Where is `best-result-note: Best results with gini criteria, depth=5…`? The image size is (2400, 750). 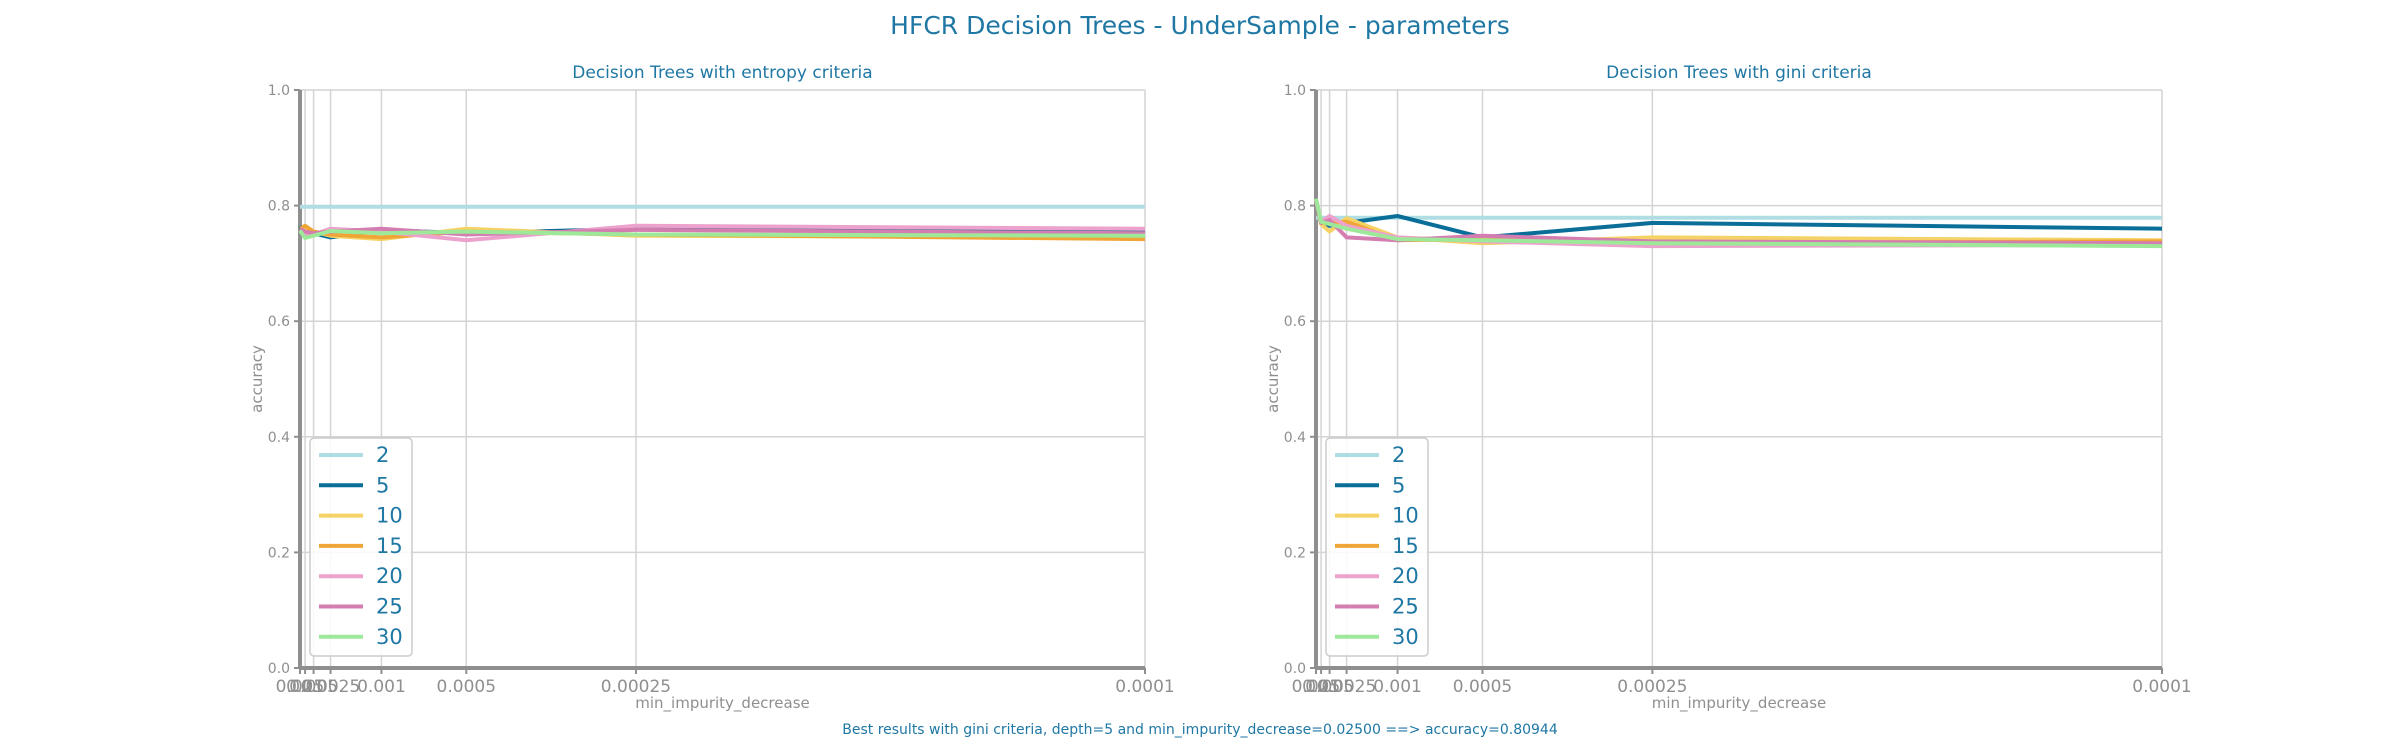
best-result-note: Best results with gini criteria, depth=5… is located at coordinates (1200, 730).